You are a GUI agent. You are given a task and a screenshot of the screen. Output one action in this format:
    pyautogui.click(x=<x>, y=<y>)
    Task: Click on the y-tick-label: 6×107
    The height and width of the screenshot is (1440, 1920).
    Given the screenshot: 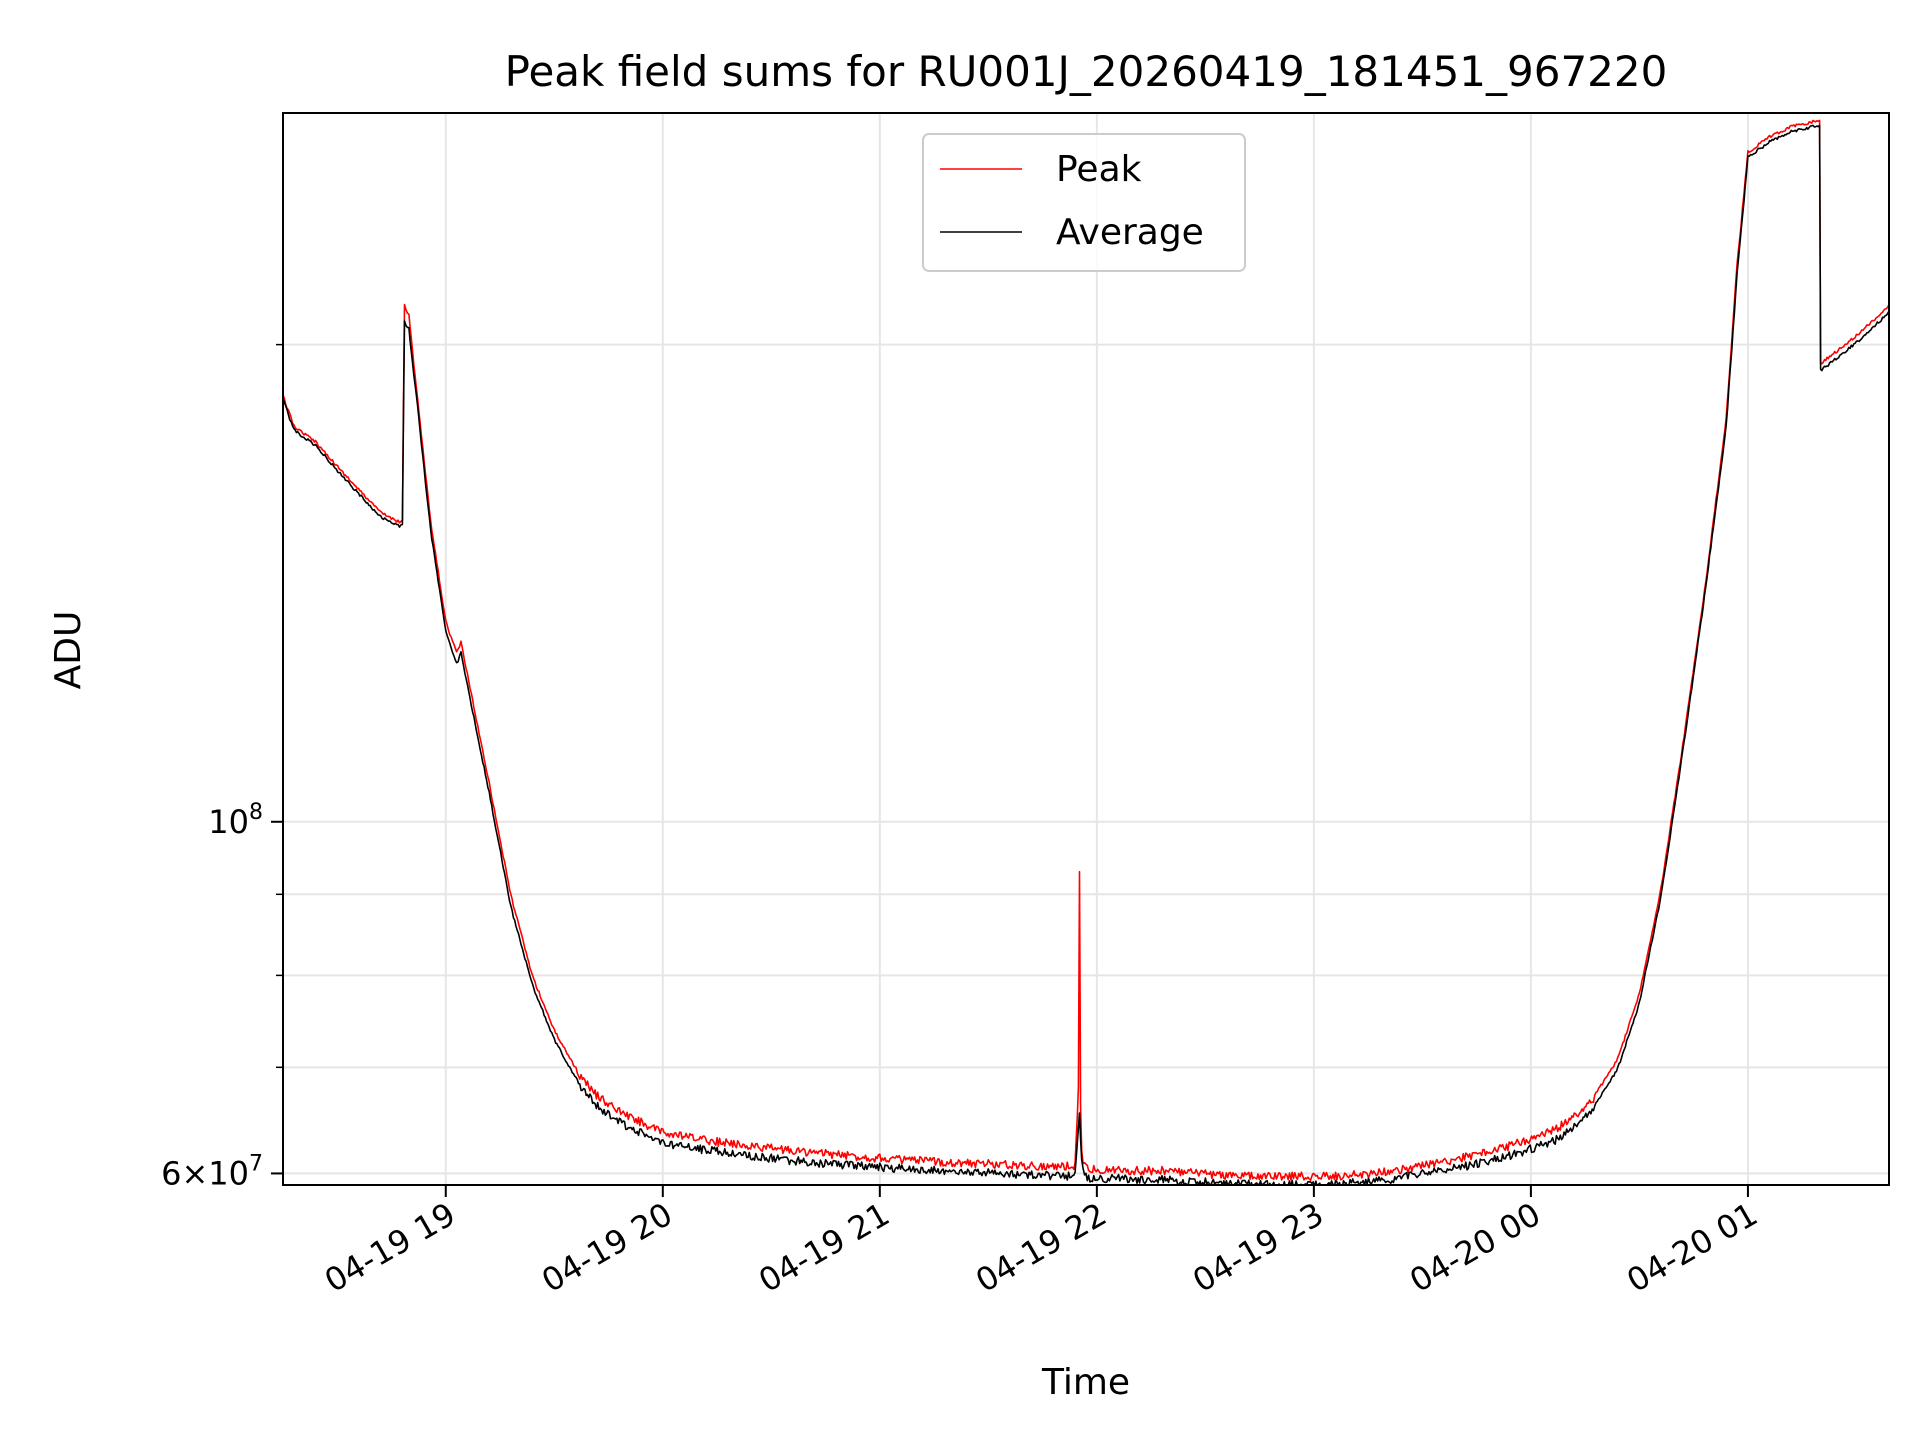 What is the action you would take?
    pyautogui.click(x=212, y=1171)
    